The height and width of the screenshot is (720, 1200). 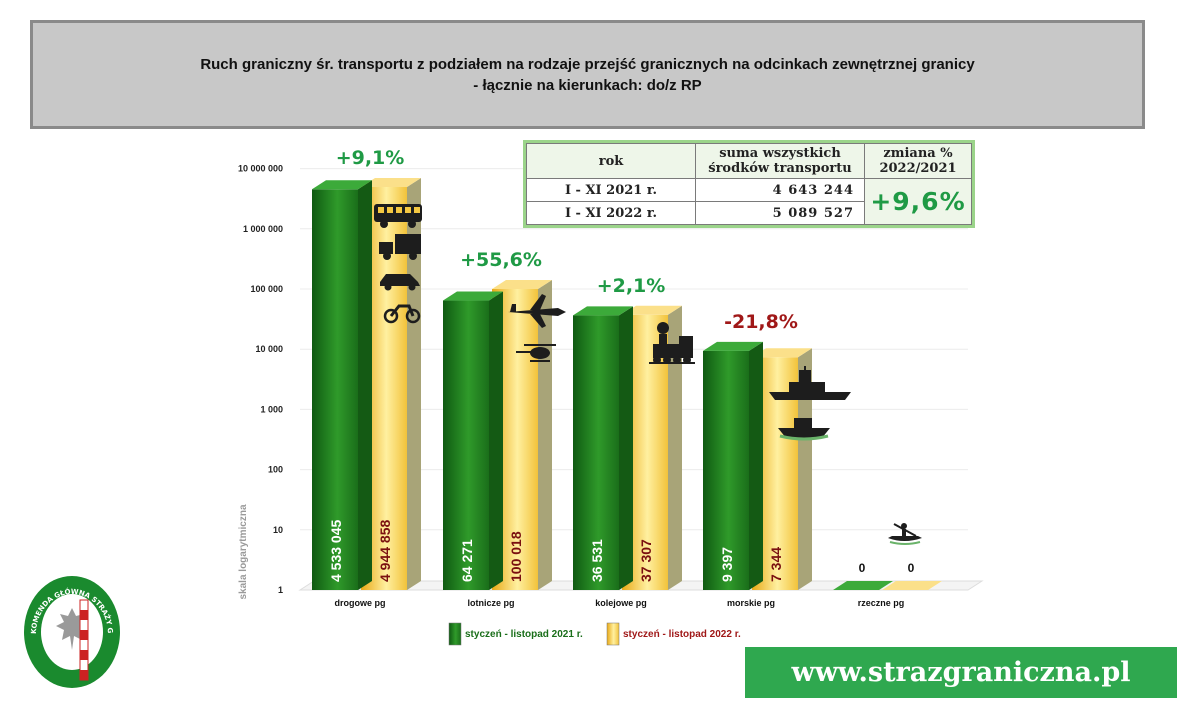 I want to click on data-label-2022: 37 307, so click(x=646, y=560).